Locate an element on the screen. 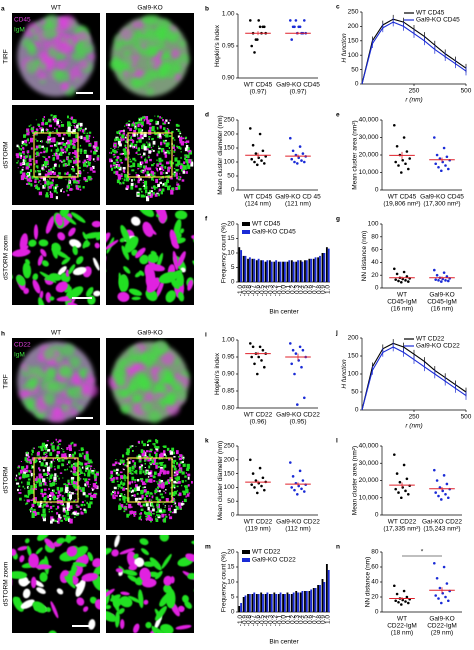 This screenshot has width=474, height=650. y-tick-label: 0.90 is located at coordinates (228, 374).